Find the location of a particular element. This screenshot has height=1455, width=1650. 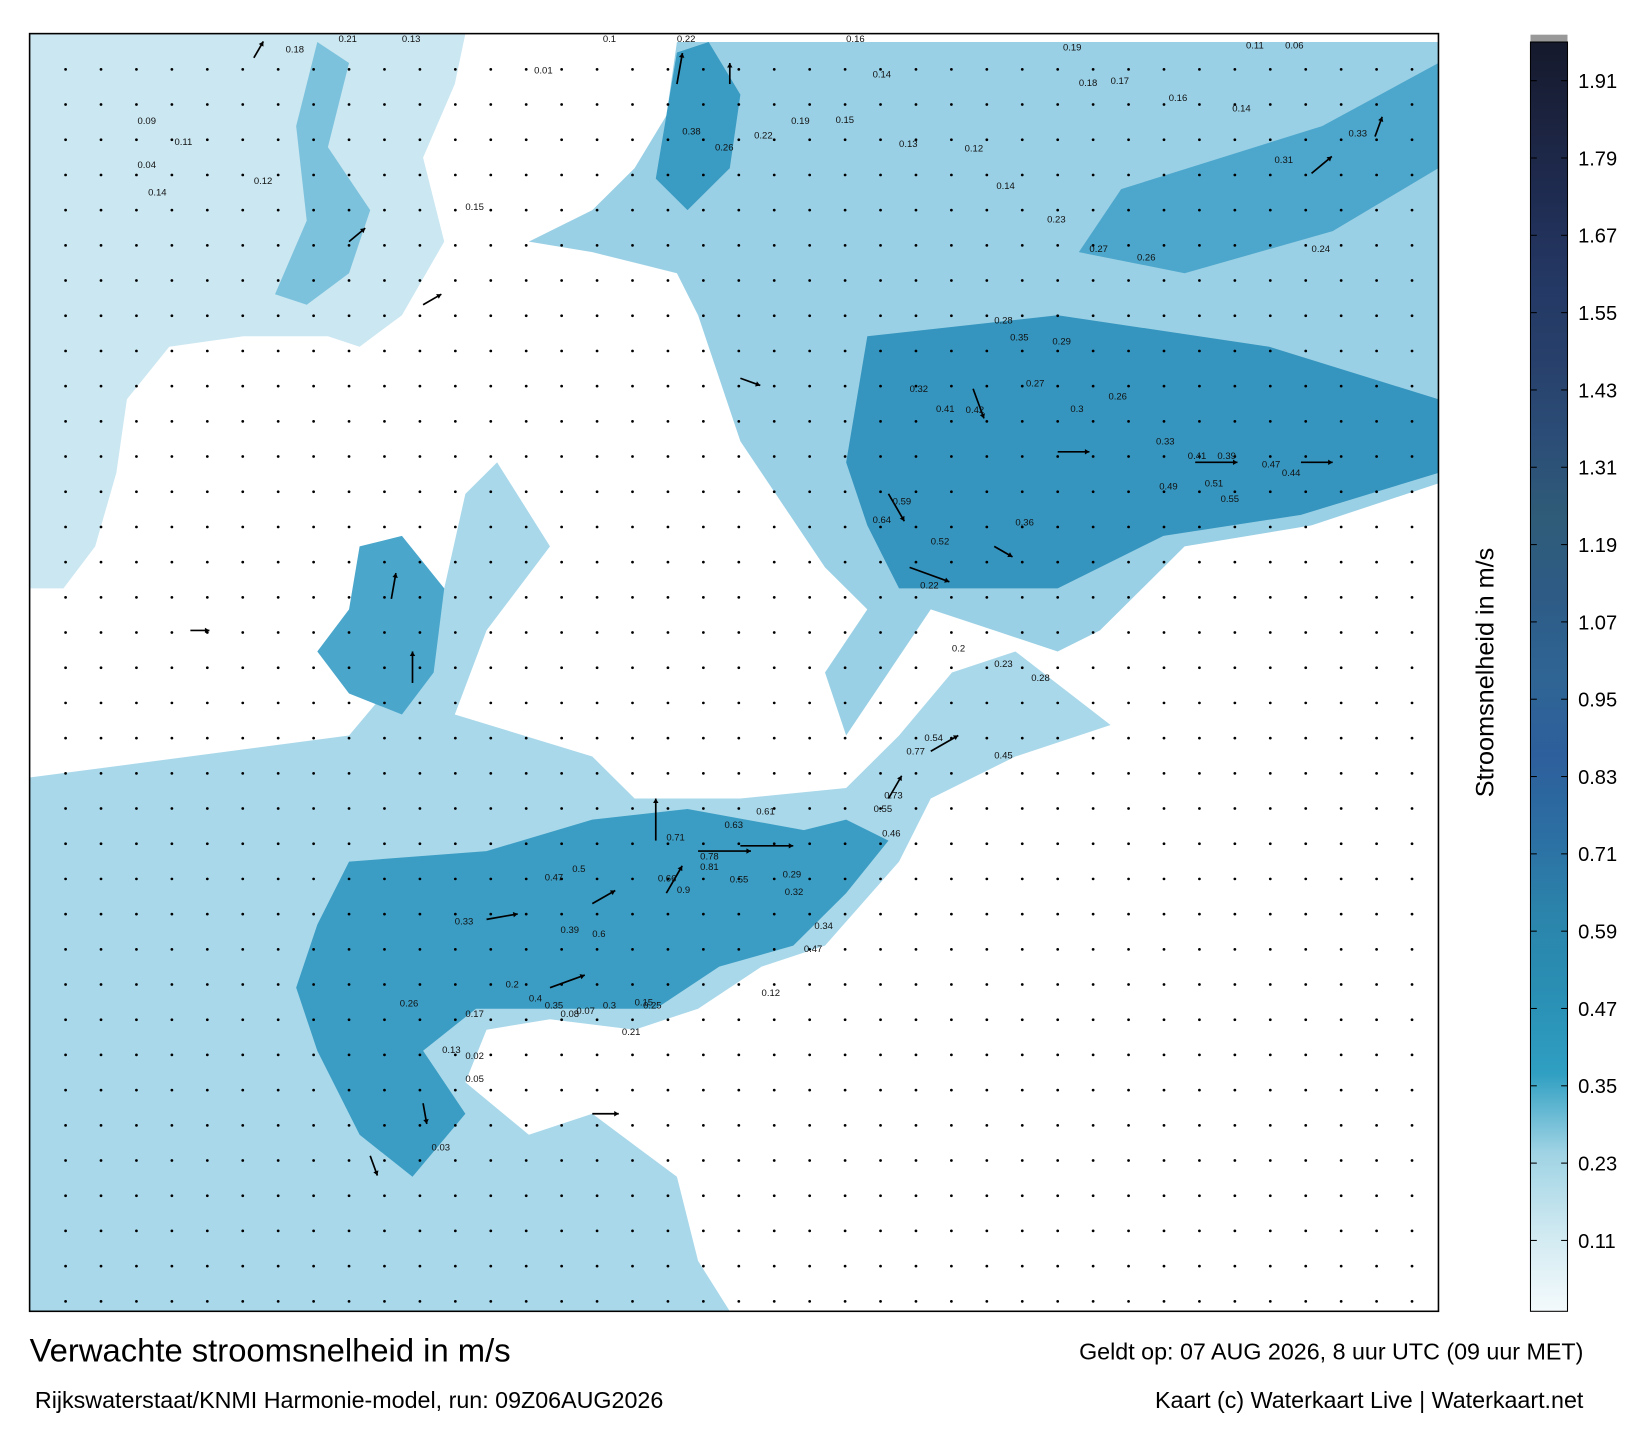

speed-label: 0.5 is located at coordinates (578, 869).